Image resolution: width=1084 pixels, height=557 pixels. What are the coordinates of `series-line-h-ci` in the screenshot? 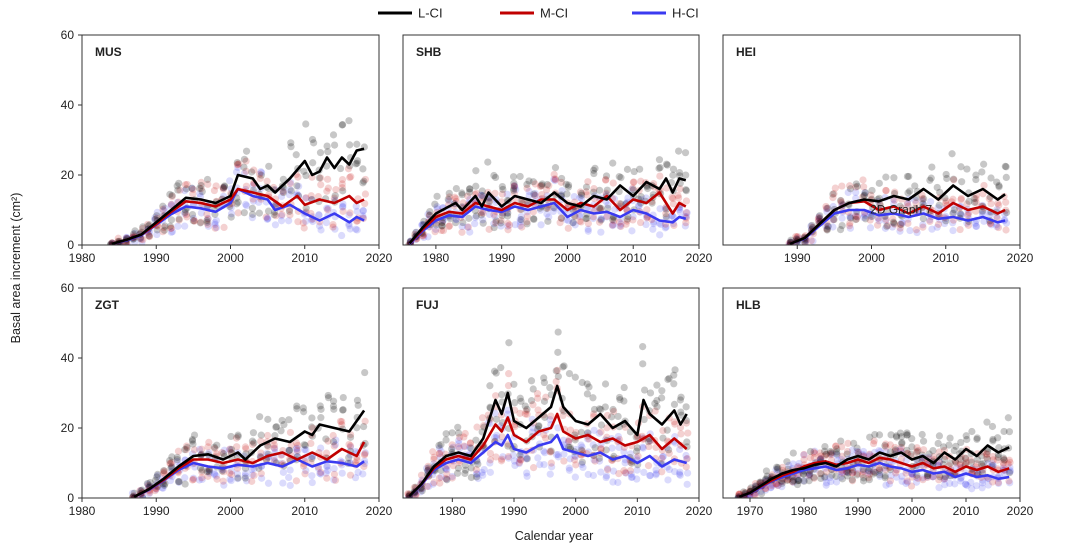 It's located at (897, 226).